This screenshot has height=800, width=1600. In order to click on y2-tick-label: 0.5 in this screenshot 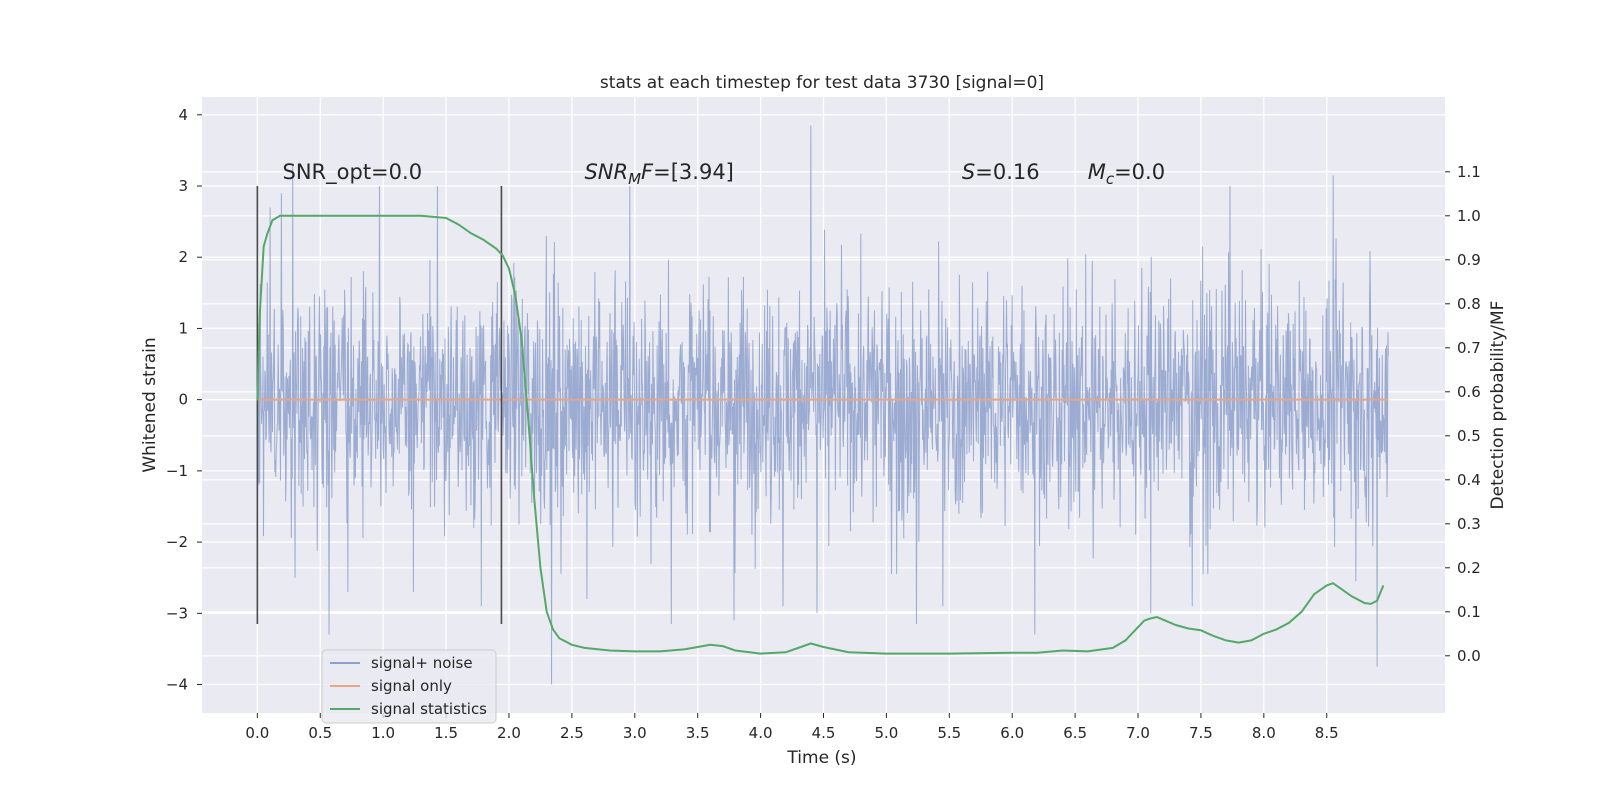, I will do `click(1469, 436)`.